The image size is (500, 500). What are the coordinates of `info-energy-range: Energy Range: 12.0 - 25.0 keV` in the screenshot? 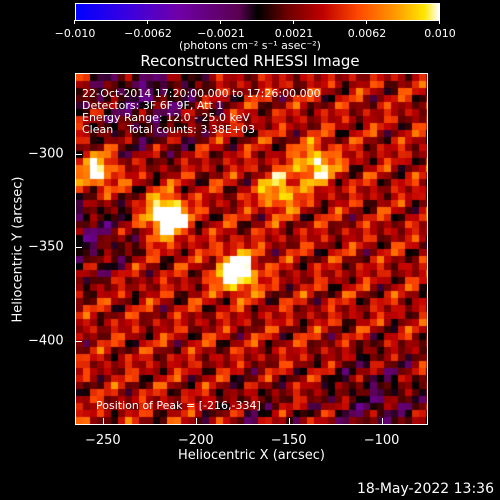 It's located at (166, 117).